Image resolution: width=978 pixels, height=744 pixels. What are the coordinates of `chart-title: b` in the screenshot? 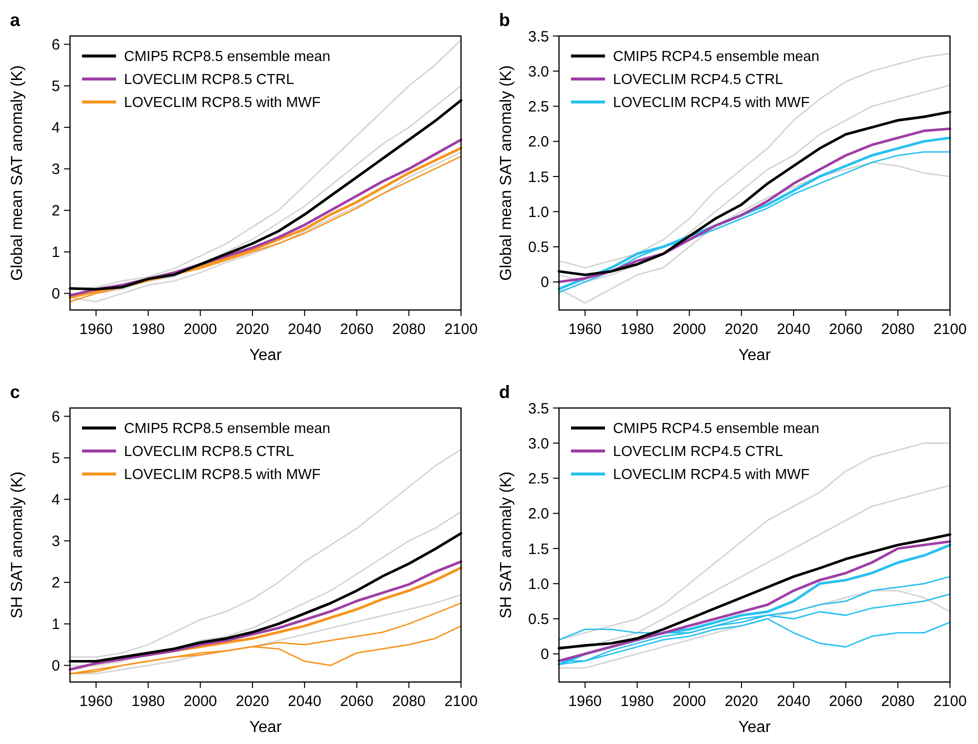 It's located at (504, 20).